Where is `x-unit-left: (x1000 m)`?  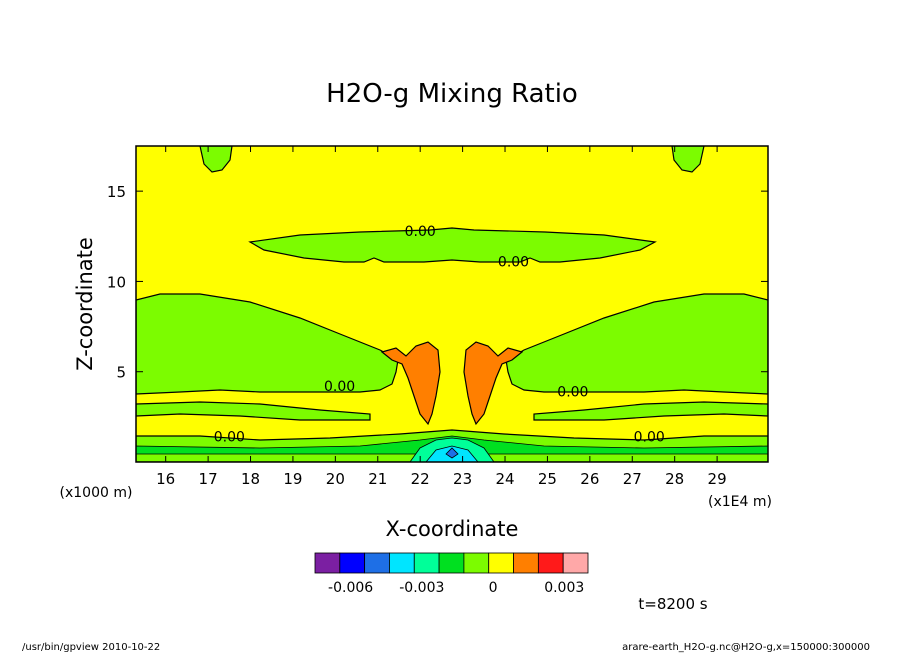 x-unit-left: (x1000 m) is located at coordinates (96, 493).